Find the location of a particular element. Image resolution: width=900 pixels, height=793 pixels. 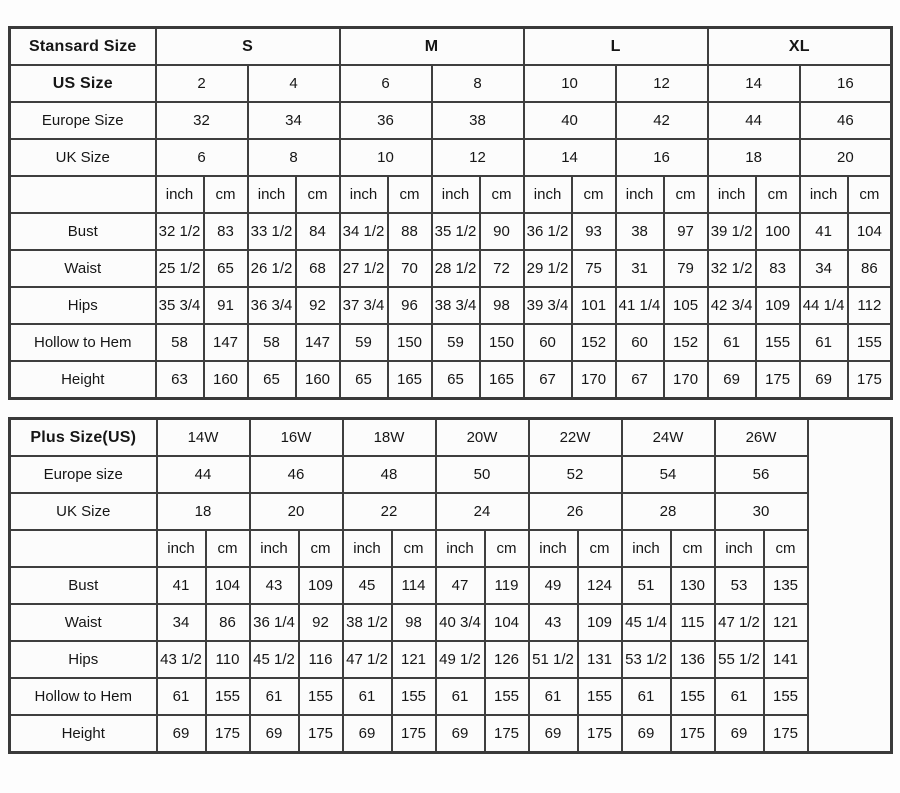

value-cell: 36 1/4 is located at coordinates (274, 622).